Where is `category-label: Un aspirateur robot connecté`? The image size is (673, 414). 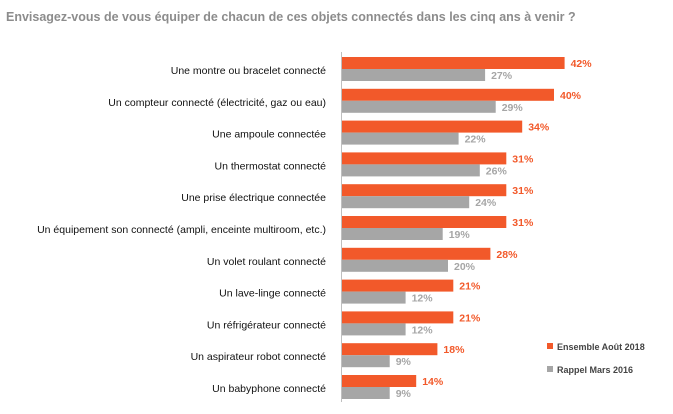 category-label: Un aspirateur robot connecté is located at coordinates (259, 357).